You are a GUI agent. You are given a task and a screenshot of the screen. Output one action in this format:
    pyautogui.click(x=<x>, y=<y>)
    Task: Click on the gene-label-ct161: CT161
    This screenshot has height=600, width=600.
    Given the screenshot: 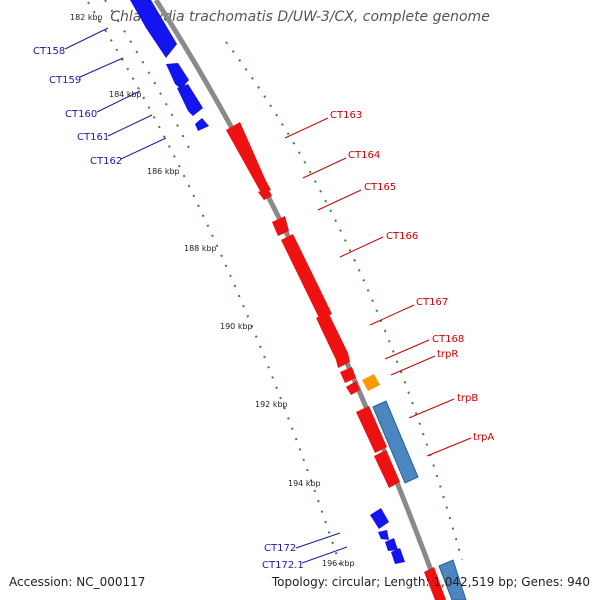 What is the action you would take?
    pyautogui.click(x=93, y=137)
    